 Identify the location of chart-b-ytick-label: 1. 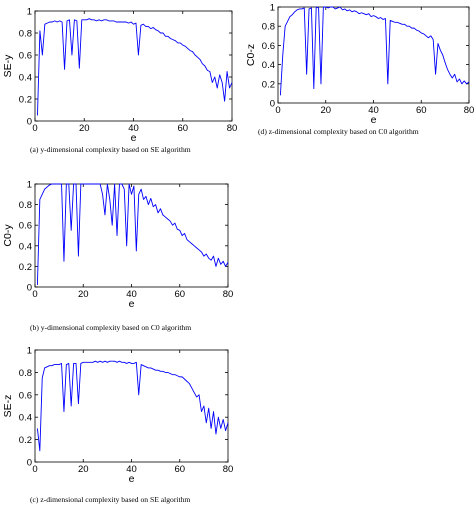
(29, 185).